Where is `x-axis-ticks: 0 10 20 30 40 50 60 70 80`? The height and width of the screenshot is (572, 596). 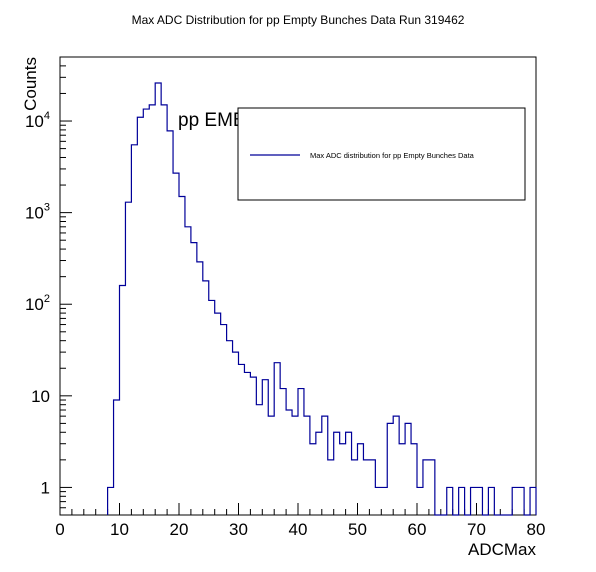
x-axis-ticks: 0 10 20 30 40 50 60 70 80 is located at coordinates (300, 521).